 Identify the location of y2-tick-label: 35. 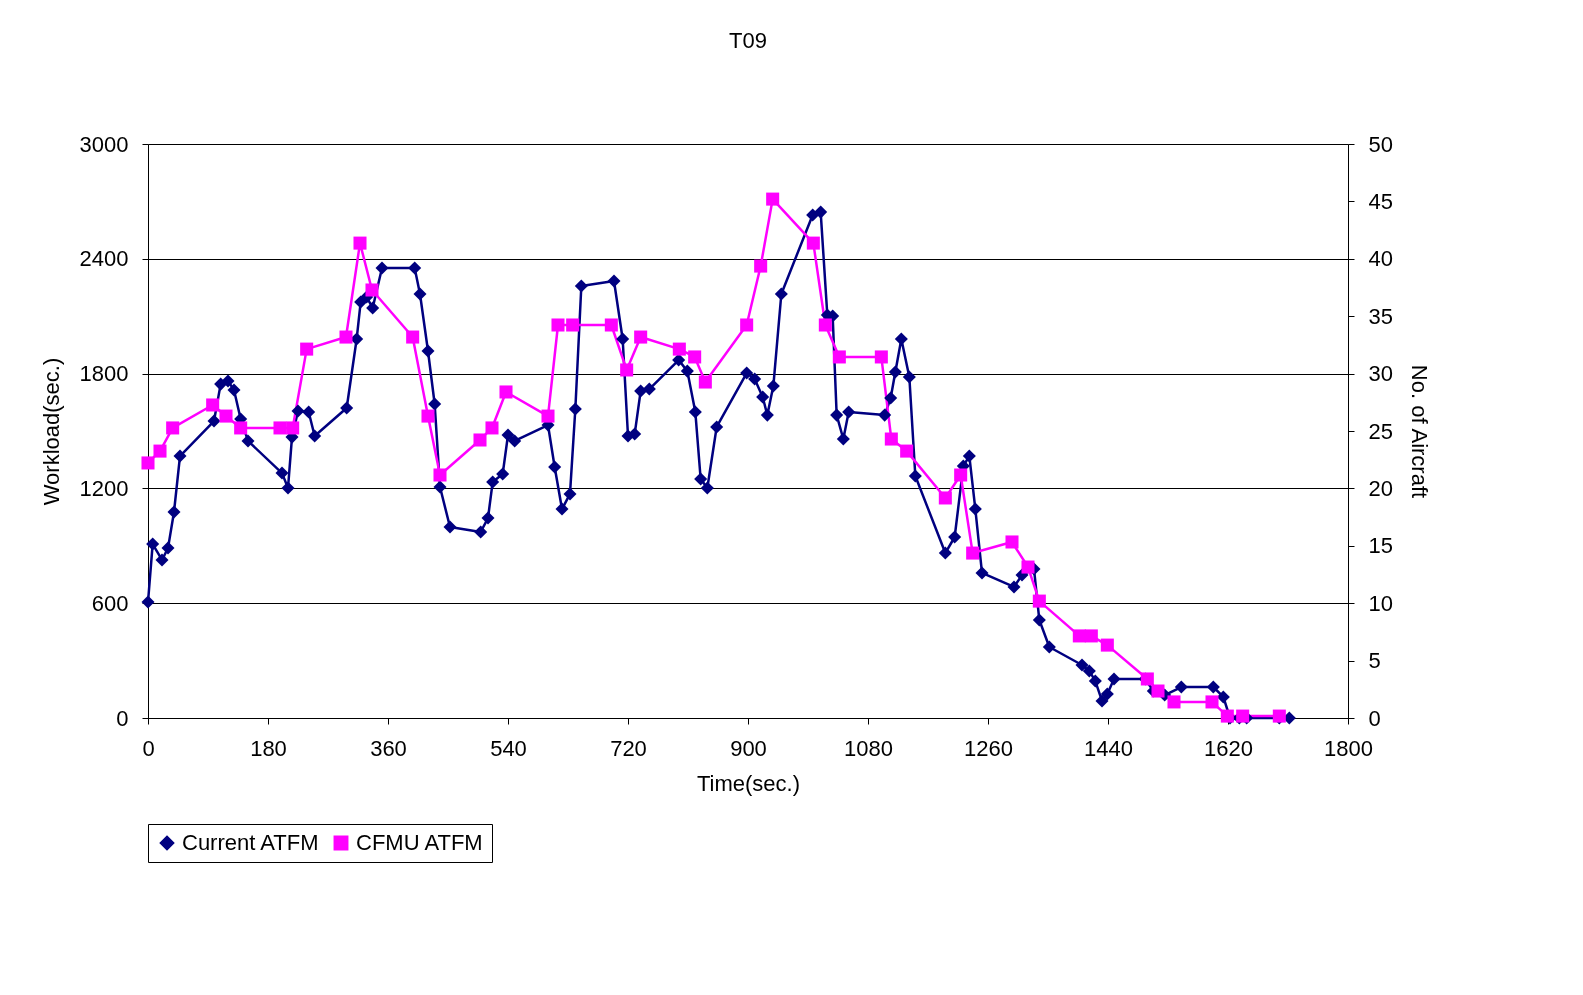
(1380, 316).